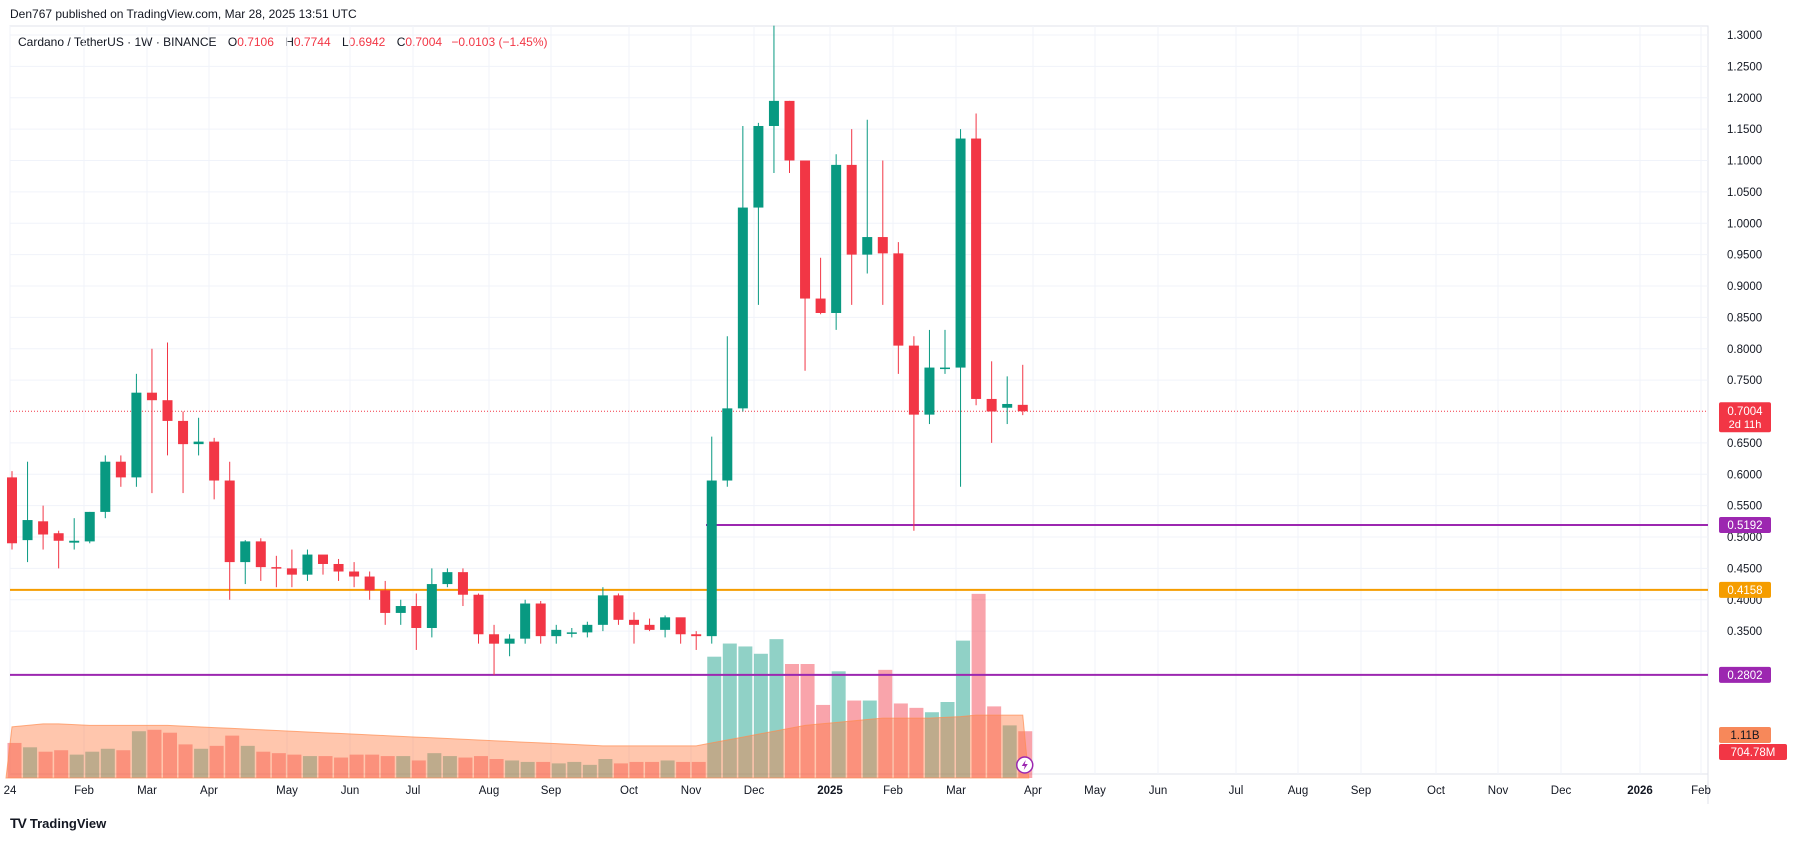 This screenshot has width=1794, height=841. Describe the element at coordinates (1024, 765) in the screenshot. I see `lightning-glyph` at that location.